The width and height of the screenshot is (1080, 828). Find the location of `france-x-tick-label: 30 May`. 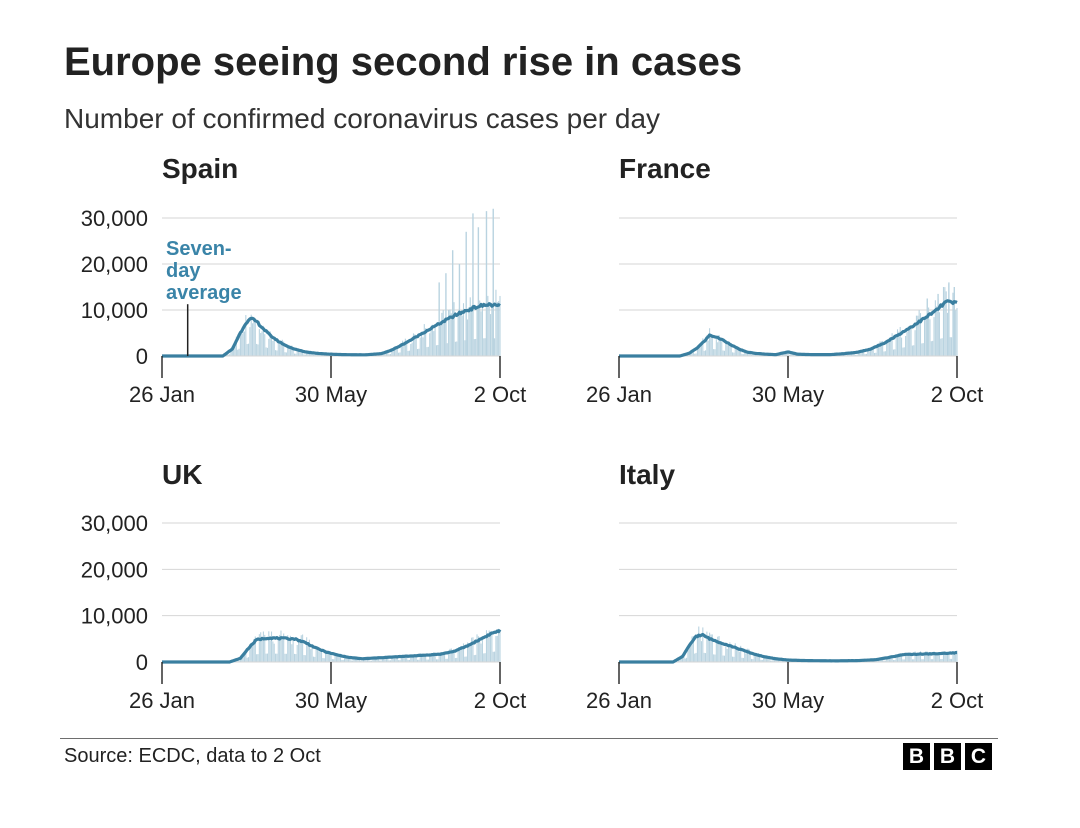

france-x-tick-label: 30 May is located at coordinates (788, 394).